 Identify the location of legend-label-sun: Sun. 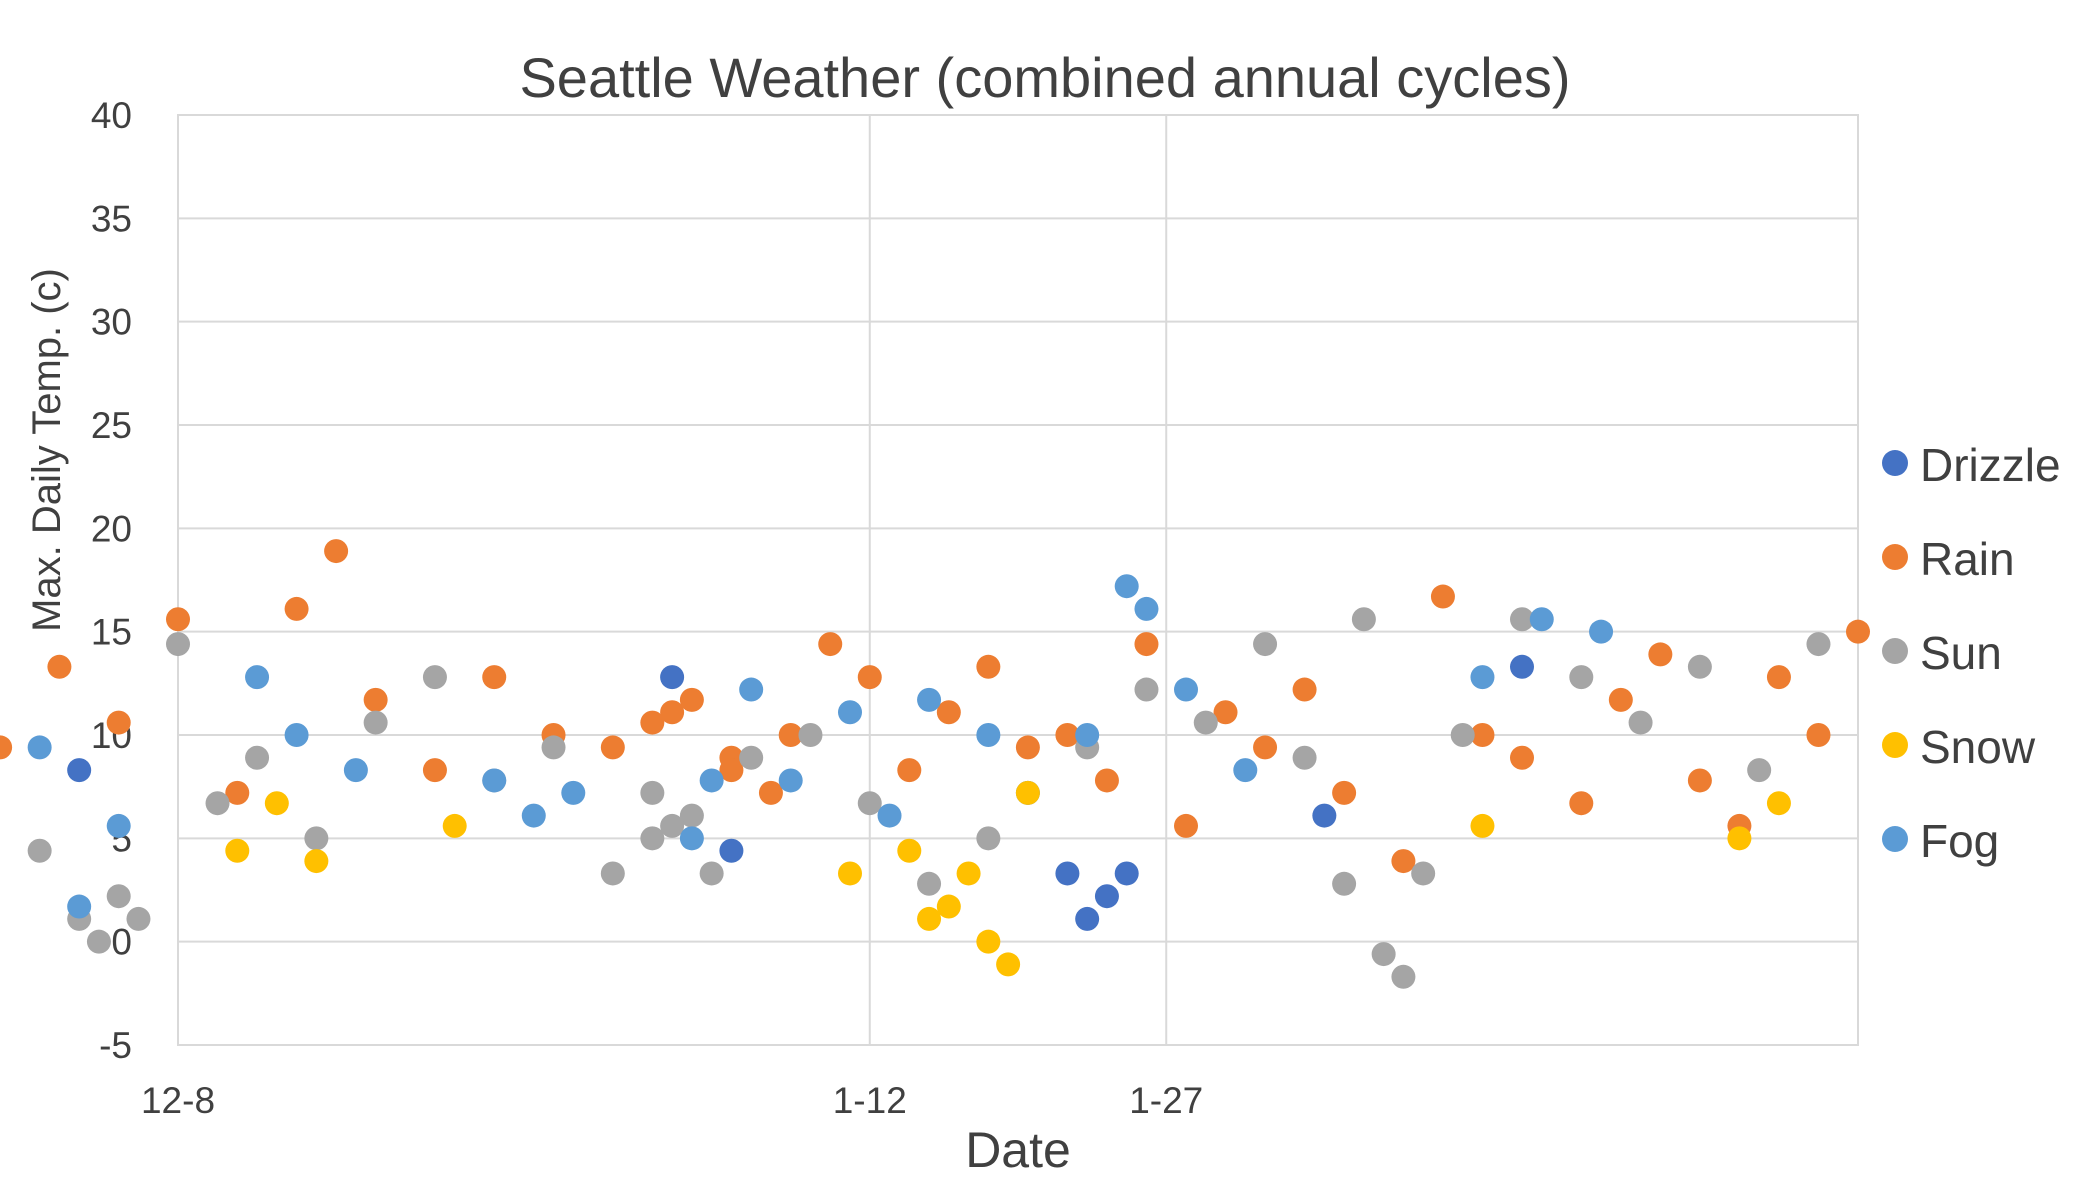
(1961, 653).